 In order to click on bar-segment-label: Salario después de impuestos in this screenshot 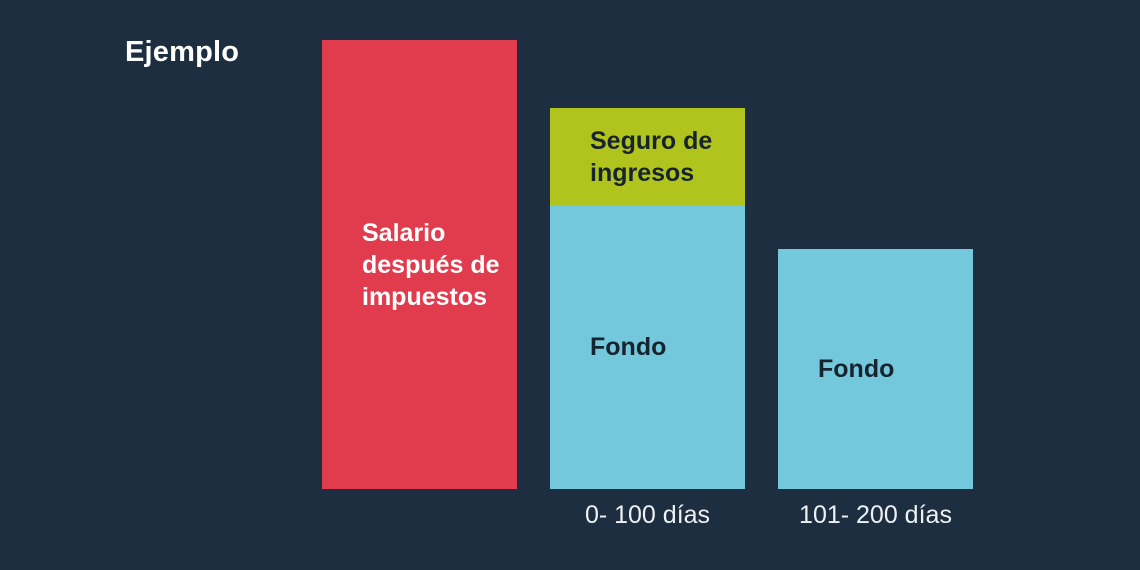, I will do `click(431, 264)`.